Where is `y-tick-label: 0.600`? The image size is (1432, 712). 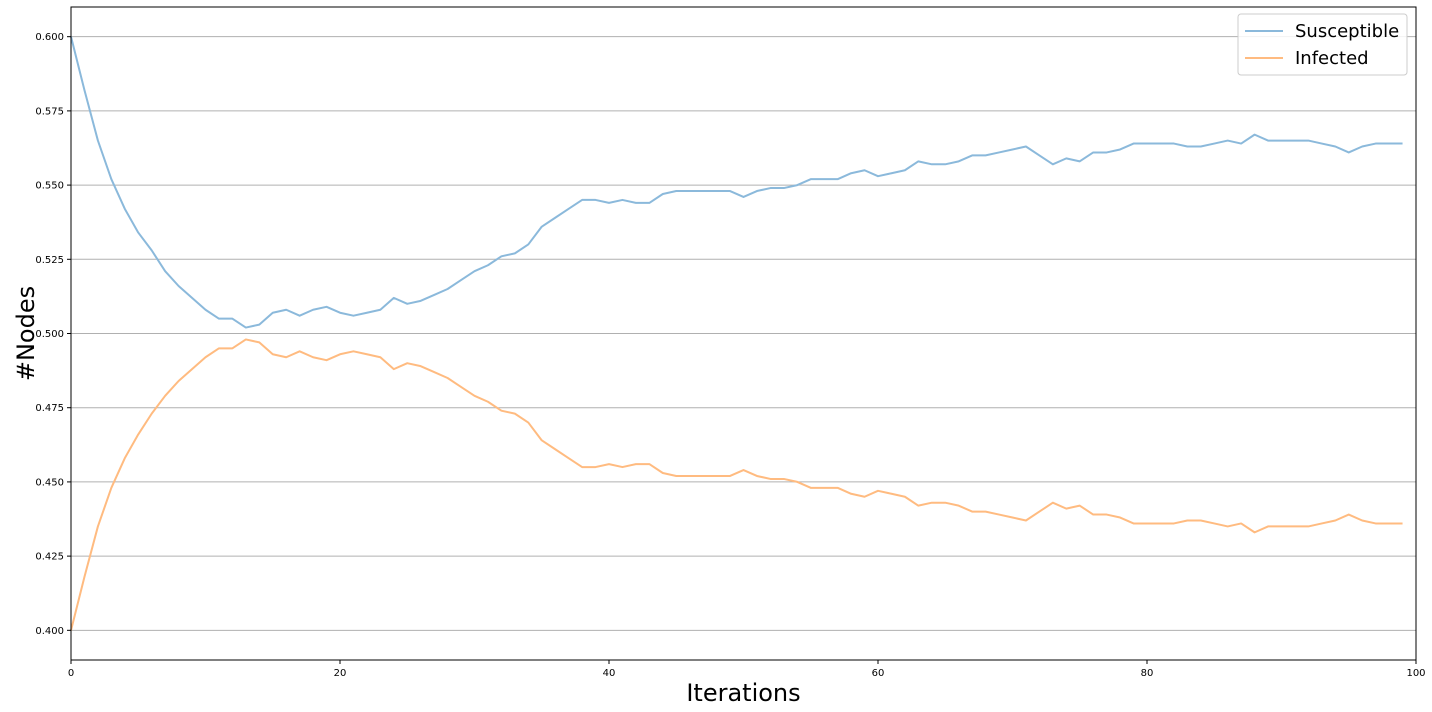 y-tick-label: 0.600 is located at coordinates (49, 37).